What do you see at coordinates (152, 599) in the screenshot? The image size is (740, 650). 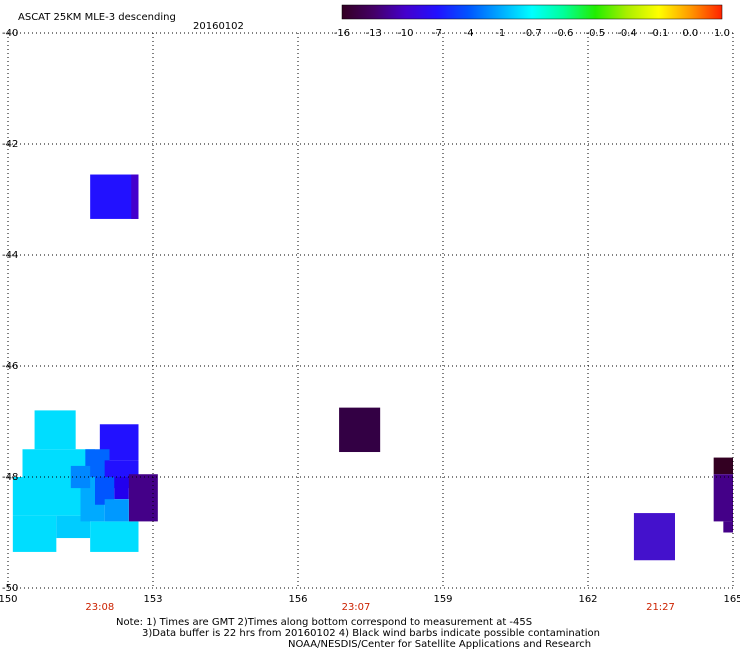 I see `x-tick-label-1: 153` at bounding box center [152, 599].